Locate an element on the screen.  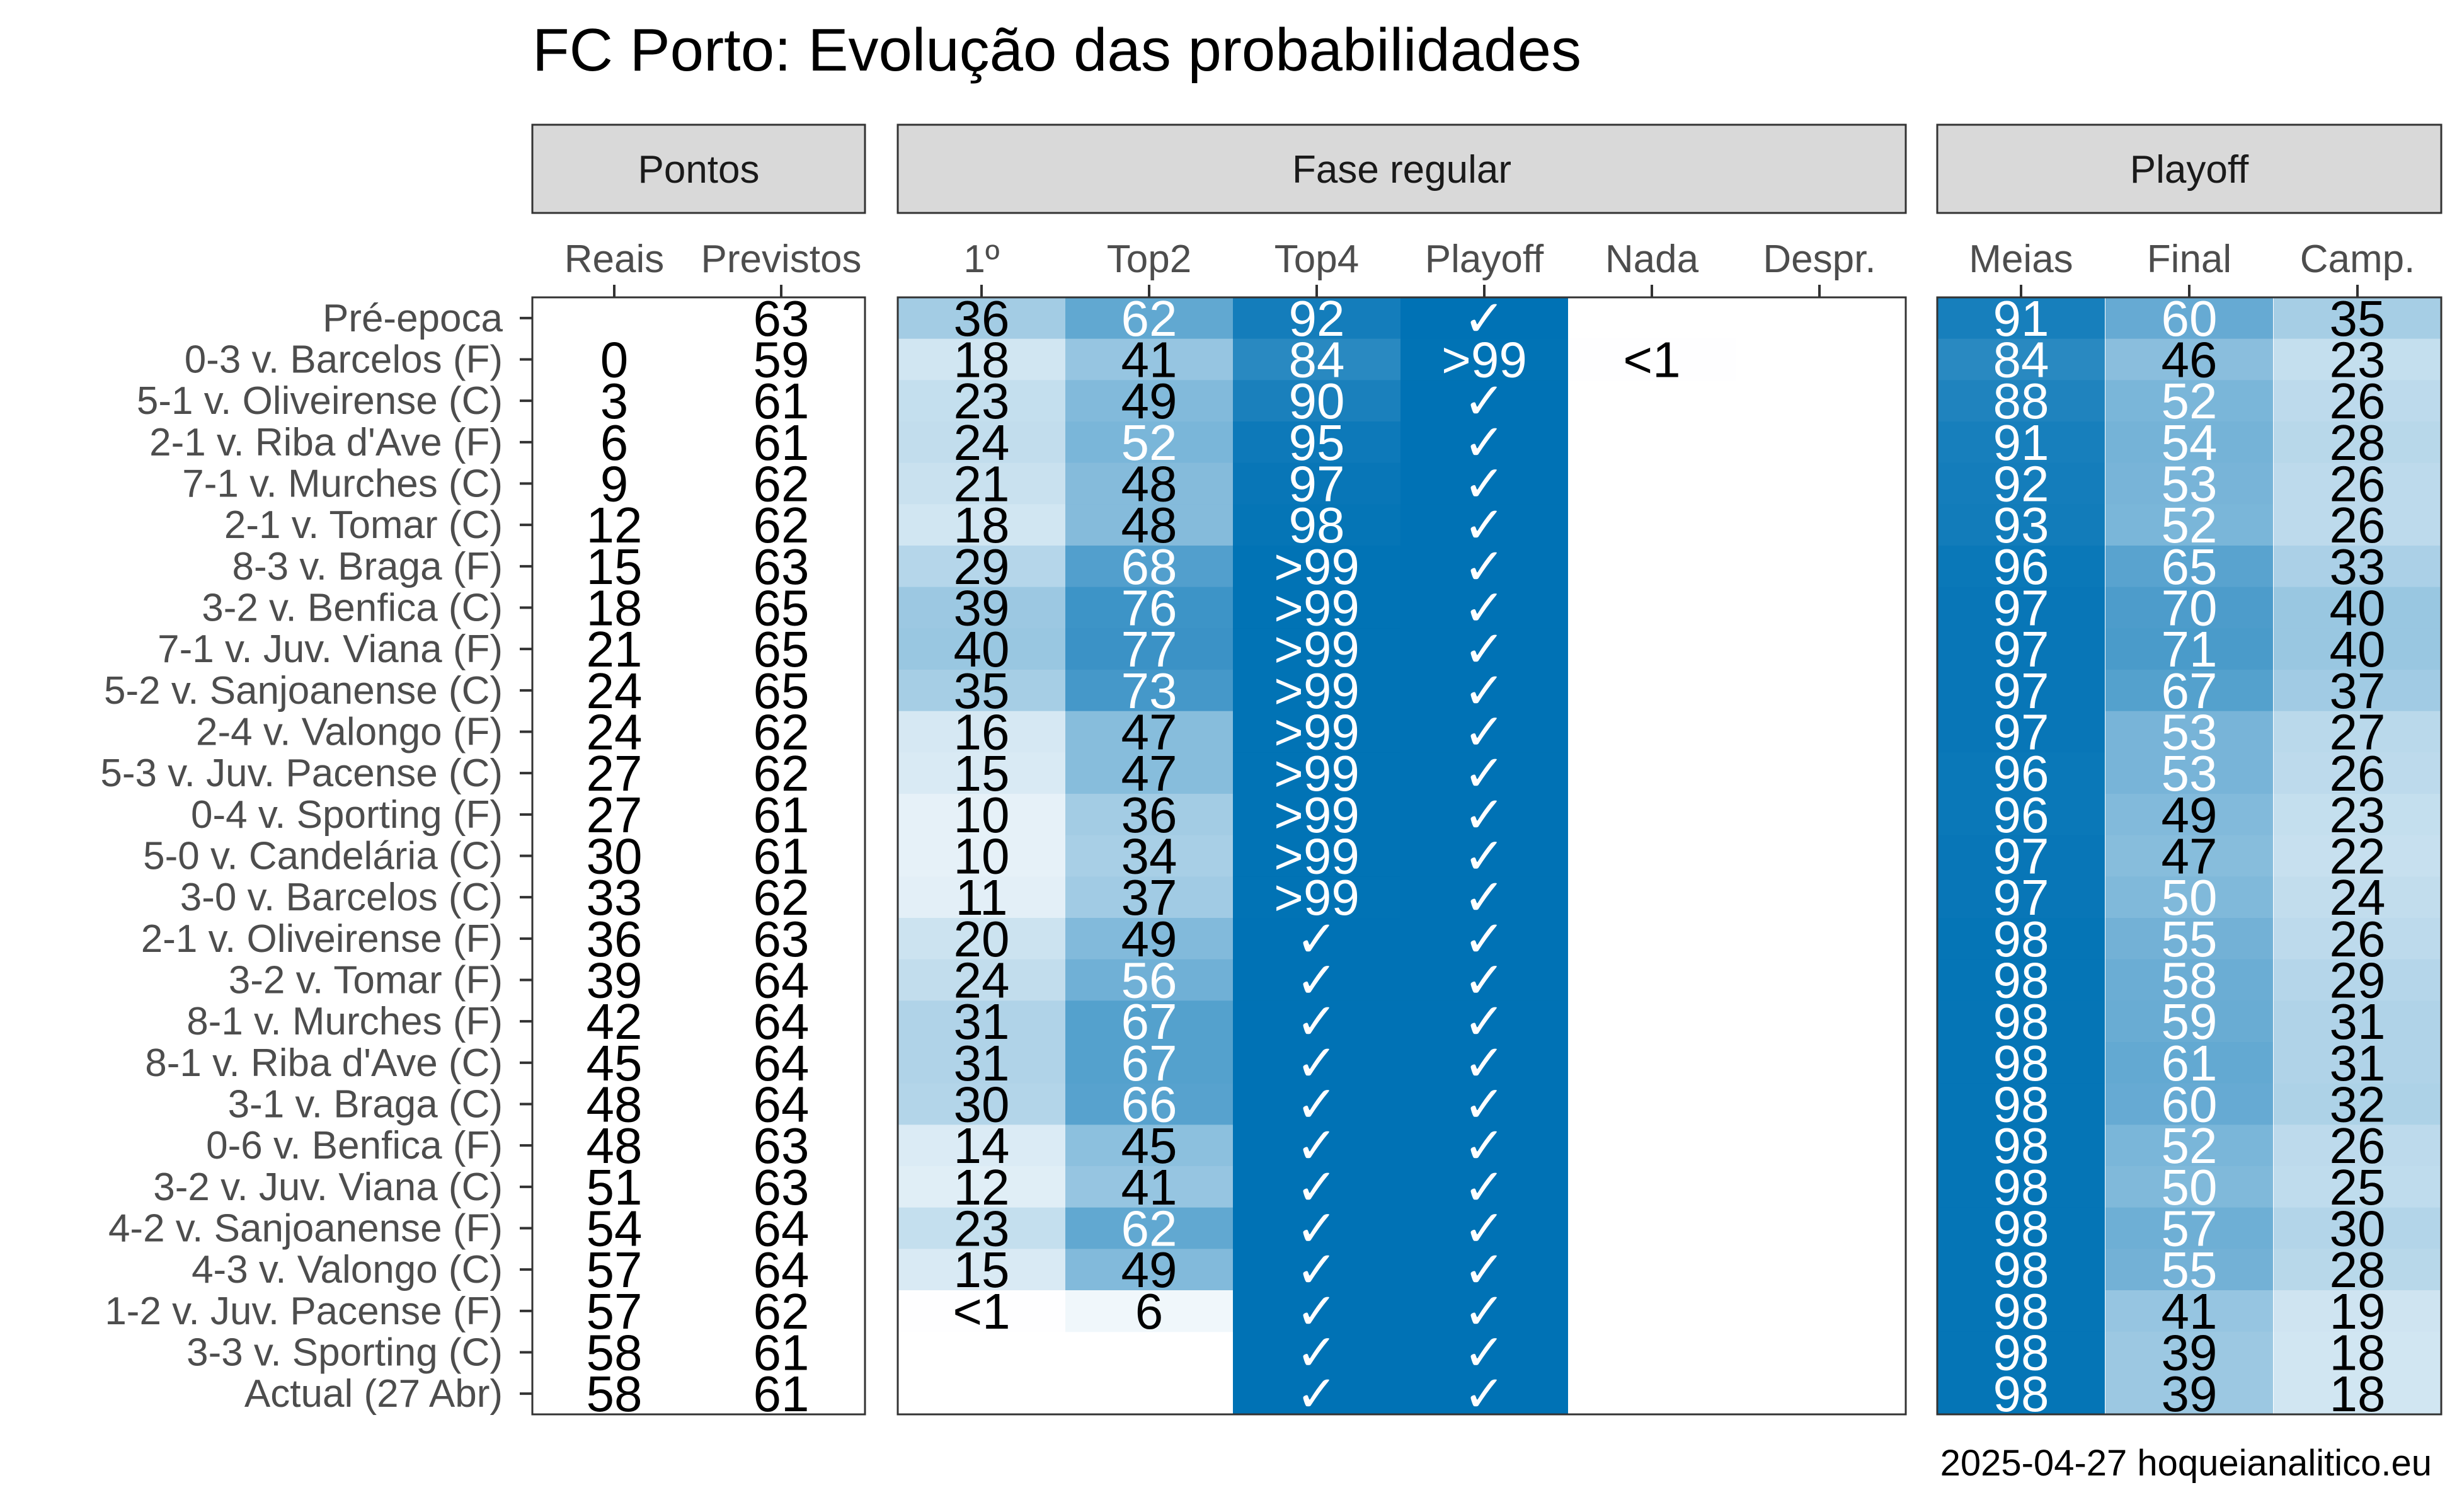
cell-value-label: 19 is located at coordinates (2358, 1311).